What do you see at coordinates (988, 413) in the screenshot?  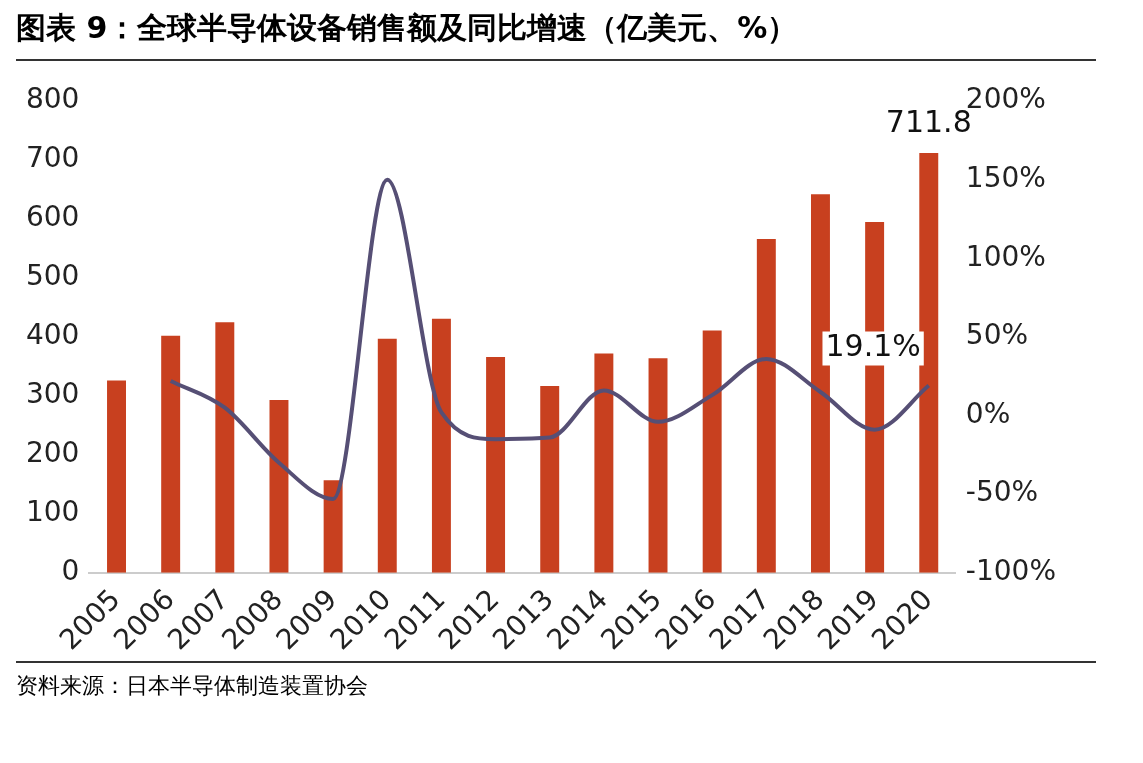 I see `y2-tick-label: 0%` at bounding box center [988, 413].